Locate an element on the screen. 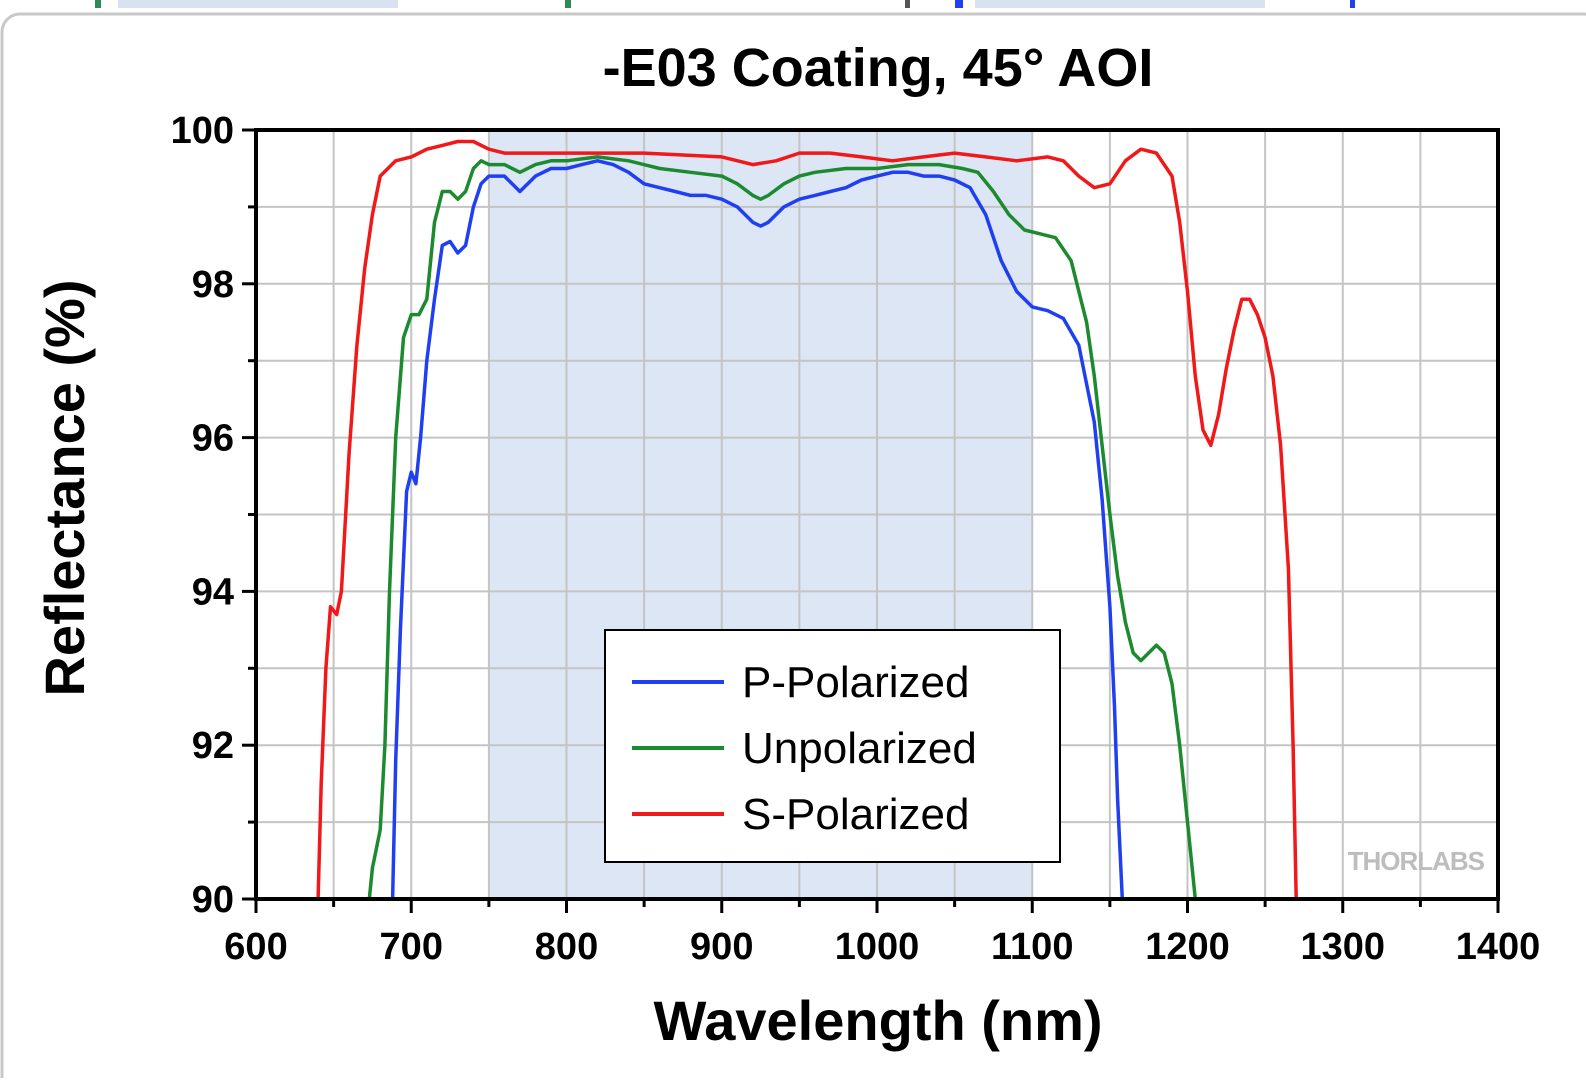 The width and height of the screenshot is (1586, 1083). x-tick-label: 600 is located at coordinates (255, 947).